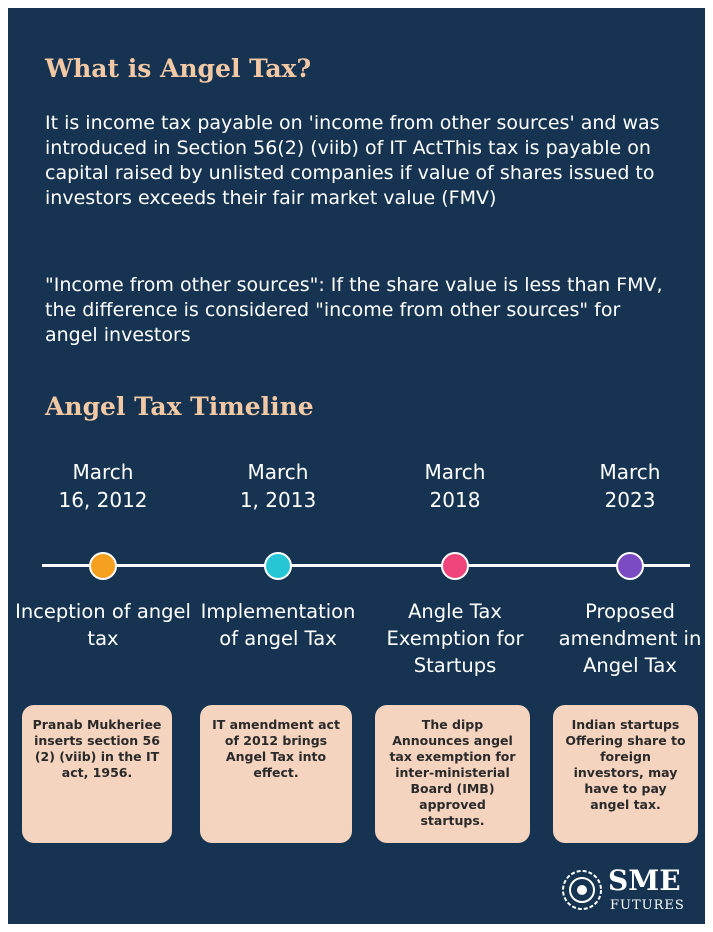 Image resolution: width=713 pixels, height=932 pixels. Describe the element at coordinates (455, 486) in the screenshot. I see `event-date: March 2018` at that location.